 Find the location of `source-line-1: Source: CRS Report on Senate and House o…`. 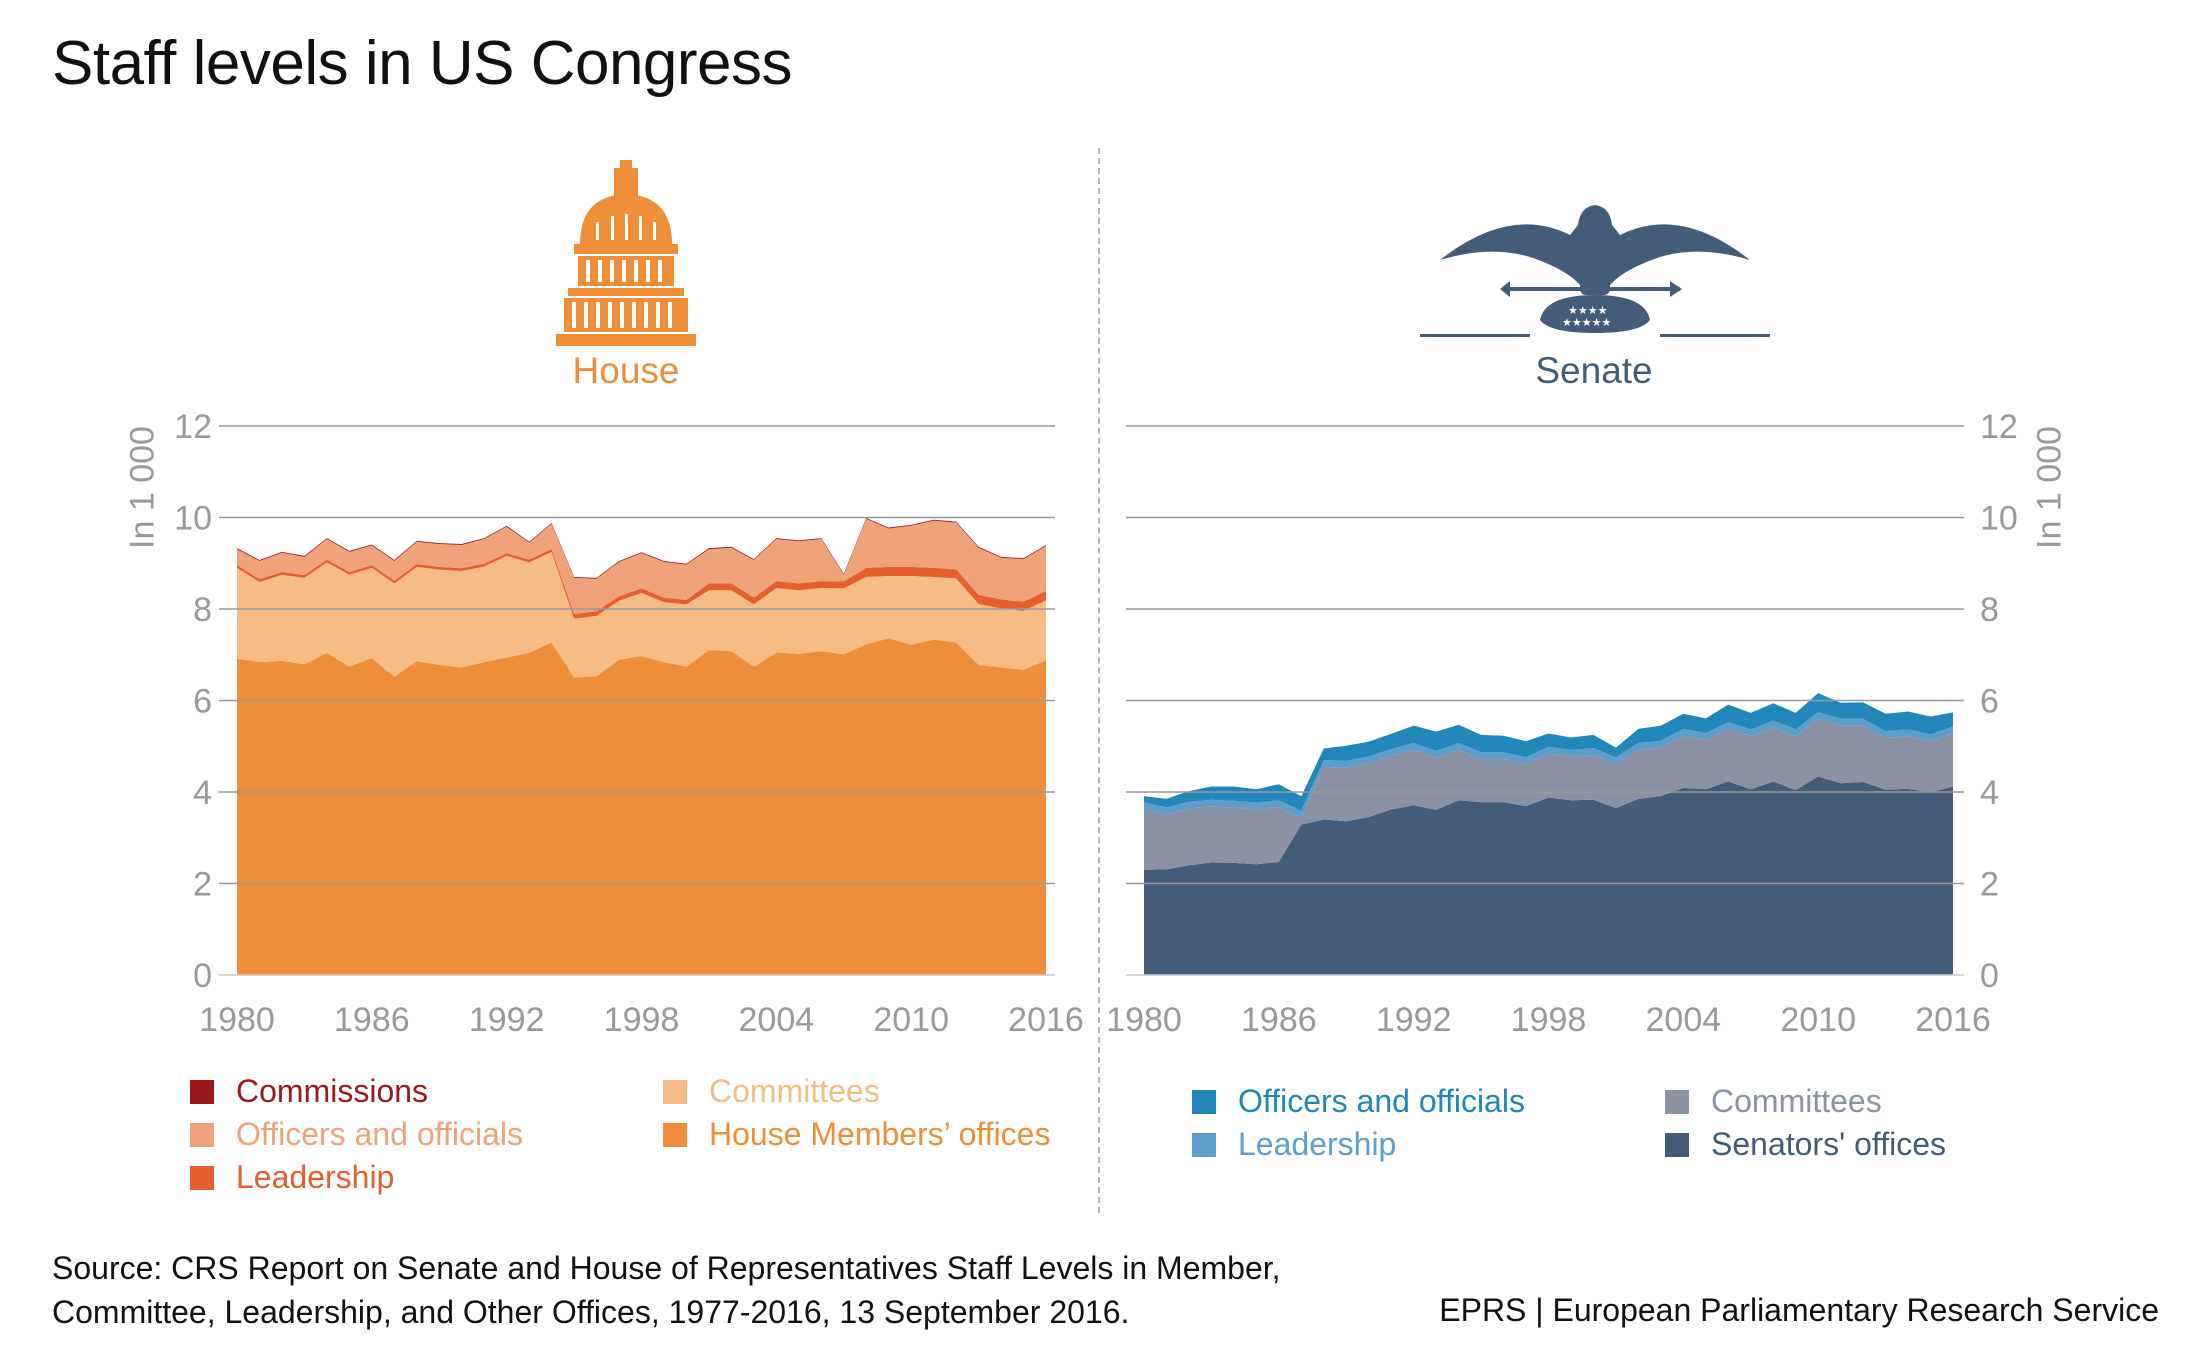

source-line-1: Source: CRS Report on Senate and House o… is located at coordinates (666, 1268).